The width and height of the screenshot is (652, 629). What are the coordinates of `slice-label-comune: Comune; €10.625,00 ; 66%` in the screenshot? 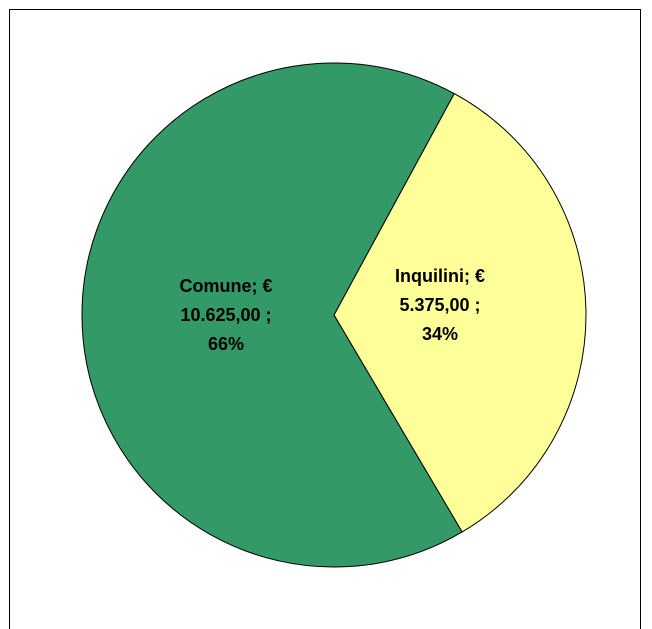 It's located at (225, 315).